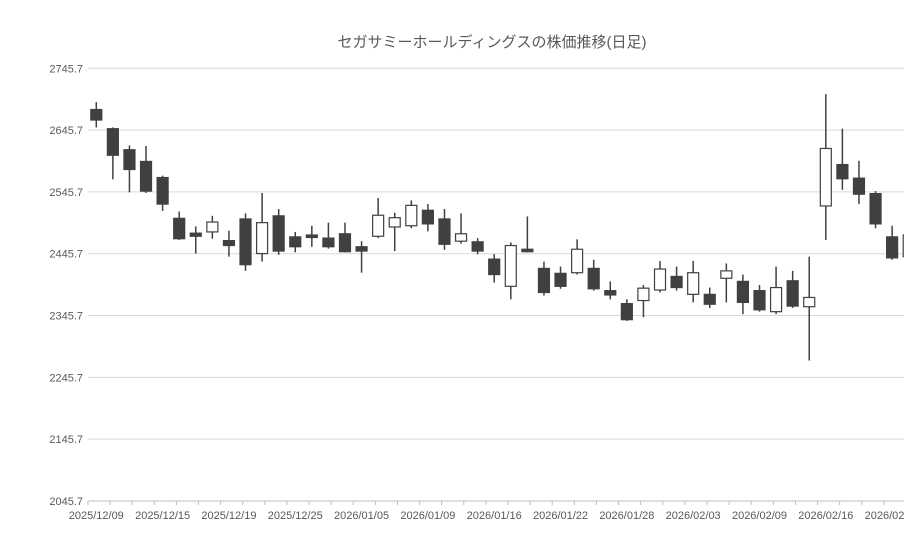 Image resolution: width=904 pixels, height=548 pixels. What do you see at coordinates (66, 255) in the screenshot?
I see `y-axis-tick-label: 2445.7` at bounding box center [66, 255].